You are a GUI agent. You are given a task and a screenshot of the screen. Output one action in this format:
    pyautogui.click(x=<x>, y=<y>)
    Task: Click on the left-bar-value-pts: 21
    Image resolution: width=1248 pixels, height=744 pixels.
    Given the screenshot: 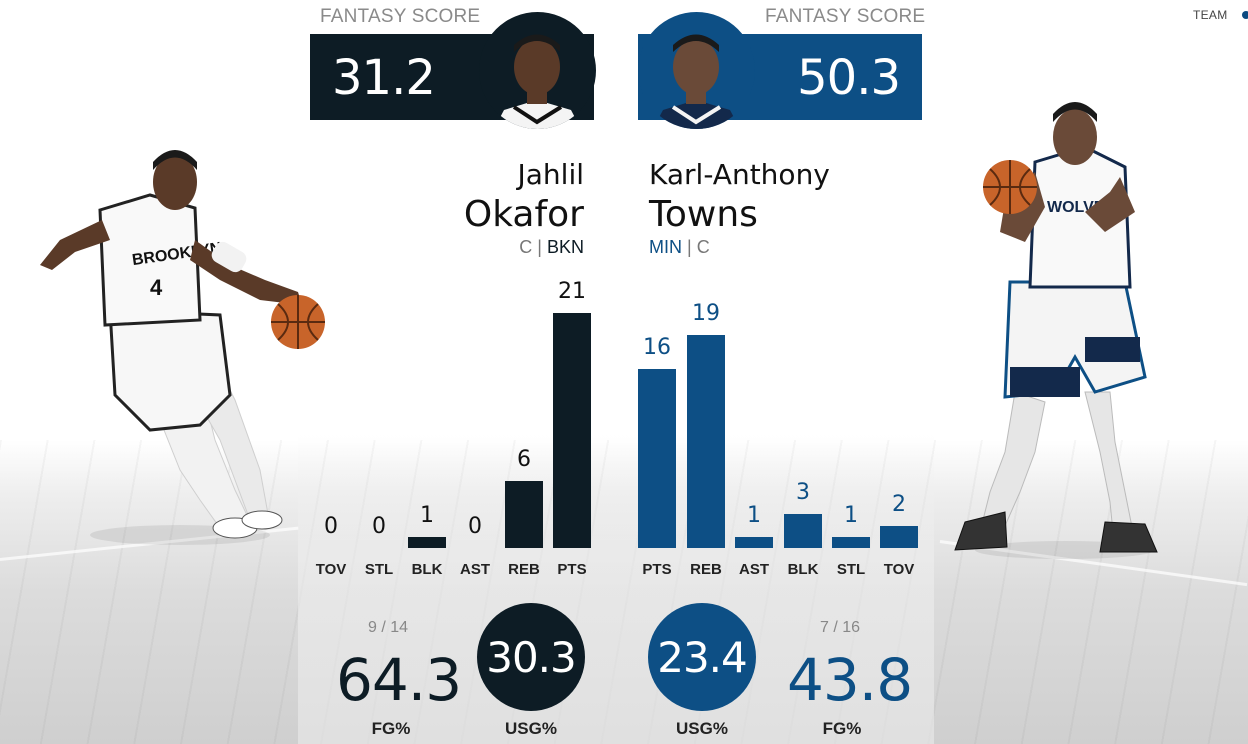 What is the action you would take?
    pyautogui.click(x=572, y=291)
    